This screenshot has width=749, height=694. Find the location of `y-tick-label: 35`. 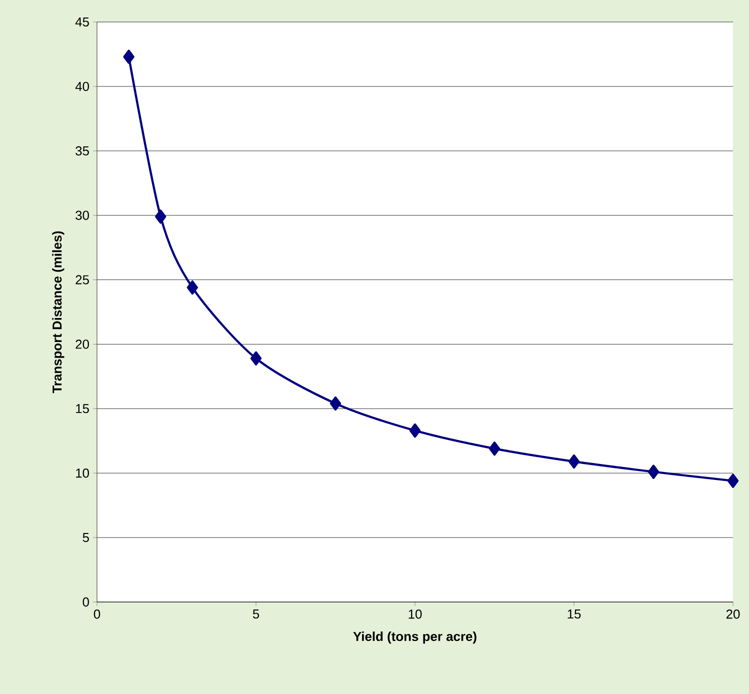

y-tick-label: 35 is located at coordinates (82, 151).